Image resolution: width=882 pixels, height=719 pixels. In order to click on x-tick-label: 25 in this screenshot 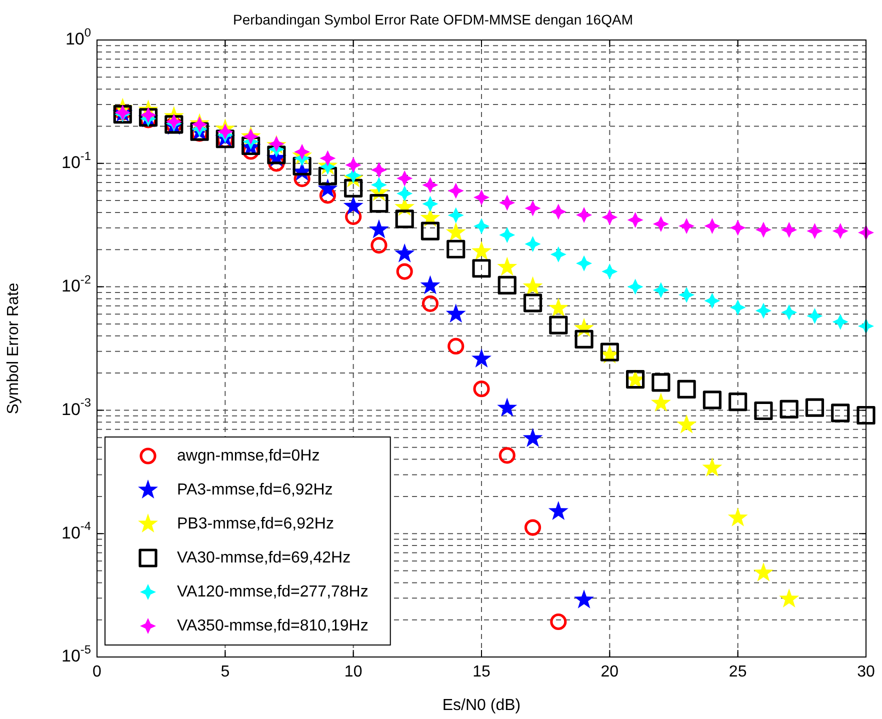, I will do `click(737, 671)`.